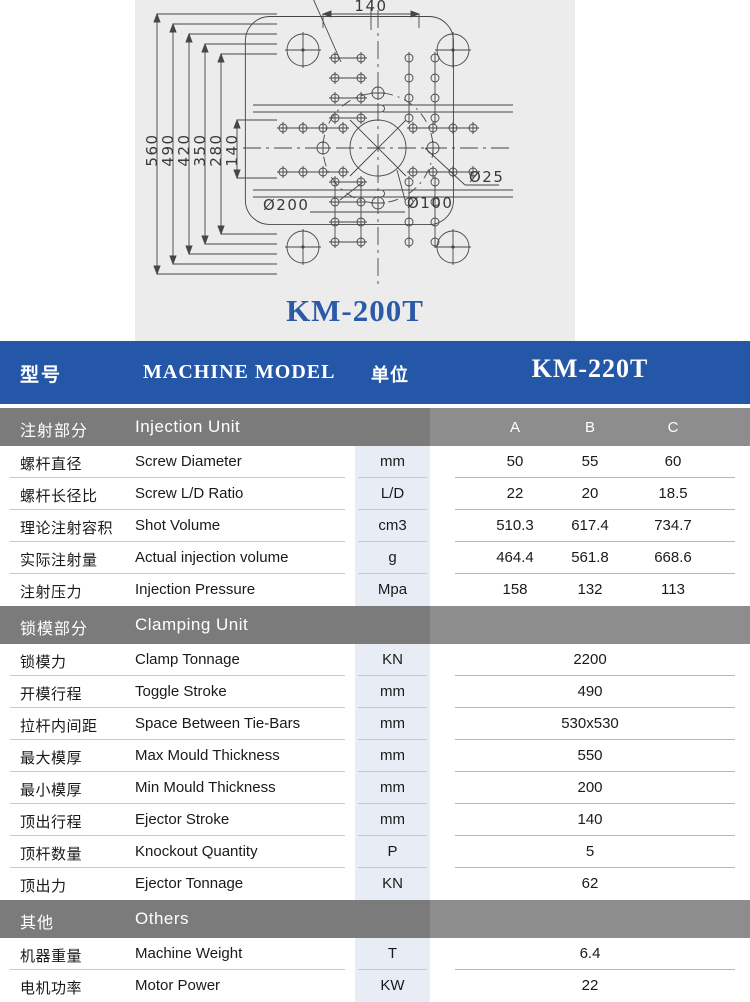 The image size is (750, 1002). Describe the element at coordinates (239, 372) in the screenshot. I see `header-model-en: MACHINE MODEL` at that location.